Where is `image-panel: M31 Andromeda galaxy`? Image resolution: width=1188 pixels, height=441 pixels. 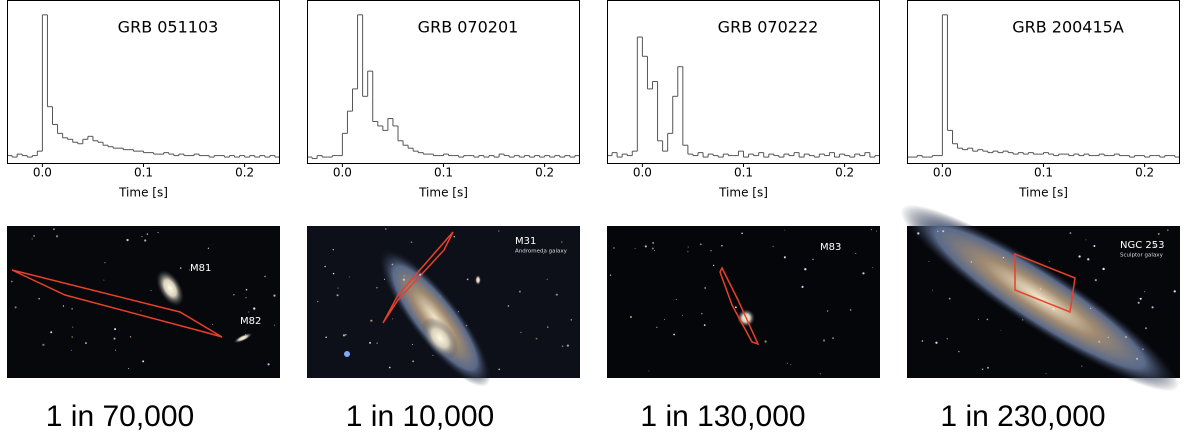 image-panel: M31 Andromeda galaxy is located at coordinates (443, 306).